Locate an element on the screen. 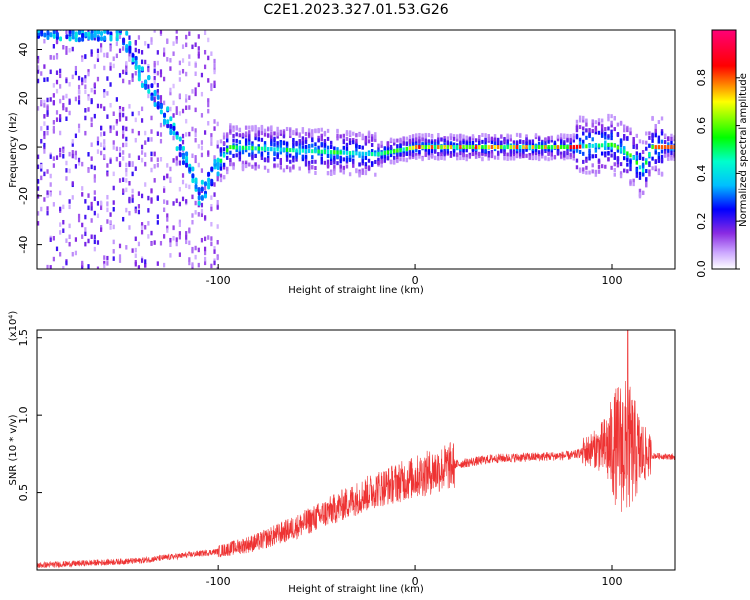 This screenshot has height=600, width=750. colorbar-tick-label: 0.4 is located at coordinates (701, 174).